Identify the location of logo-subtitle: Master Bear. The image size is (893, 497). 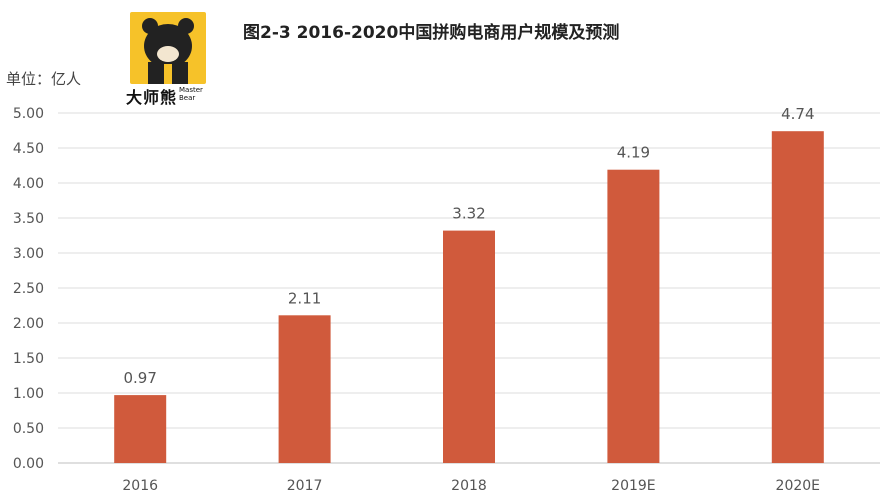
(191, 94).